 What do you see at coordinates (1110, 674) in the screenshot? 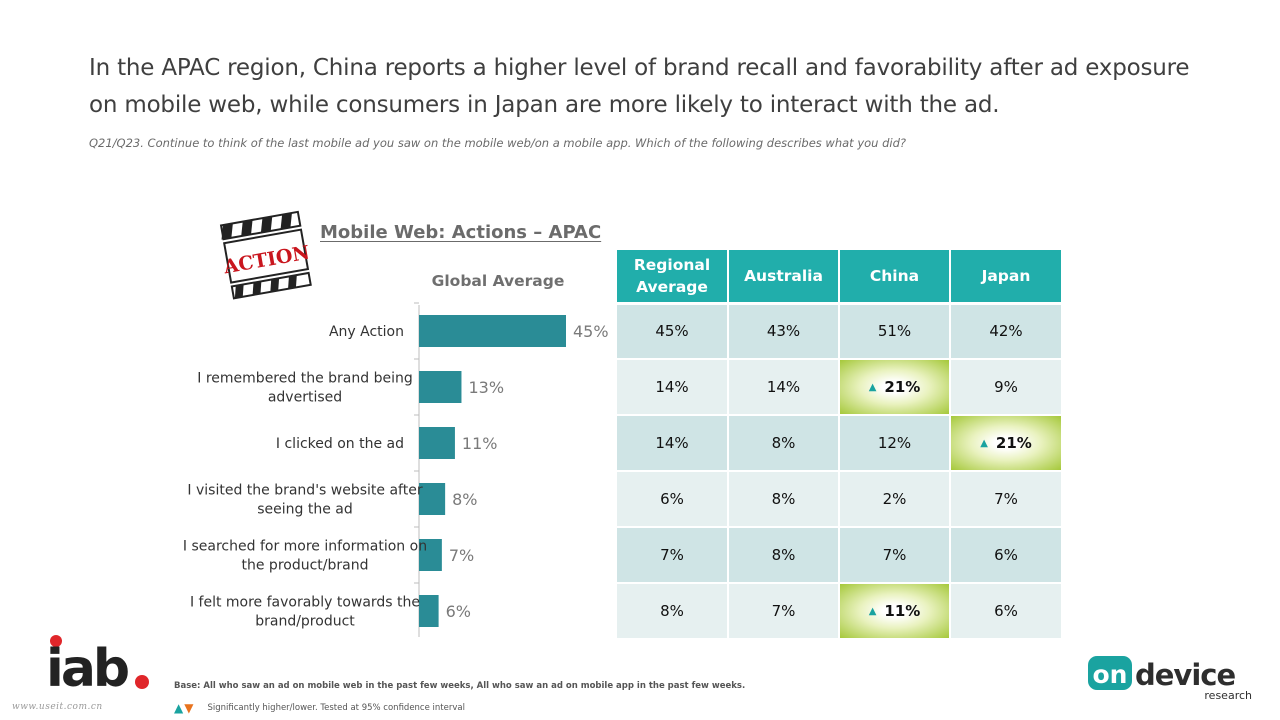
I see `brand-on-text: on` at bounding box center [1110, 674].